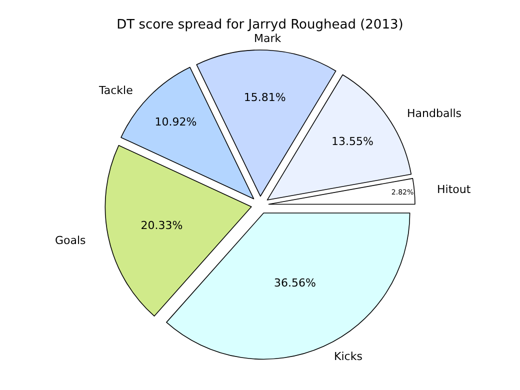  What do you see at coordinates (454, 189) in the screenshot?
I see `slice-label: Hitout` at bounding box center [454, 189].